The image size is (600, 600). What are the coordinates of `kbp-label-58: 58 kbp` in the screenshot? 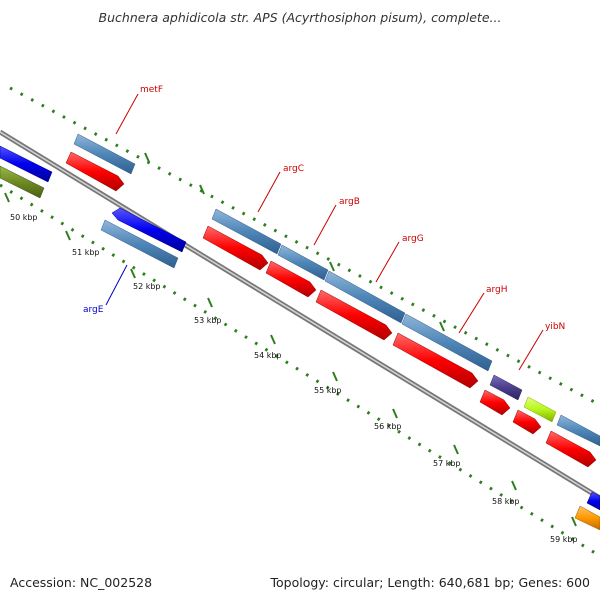 It's located at (506, 501).